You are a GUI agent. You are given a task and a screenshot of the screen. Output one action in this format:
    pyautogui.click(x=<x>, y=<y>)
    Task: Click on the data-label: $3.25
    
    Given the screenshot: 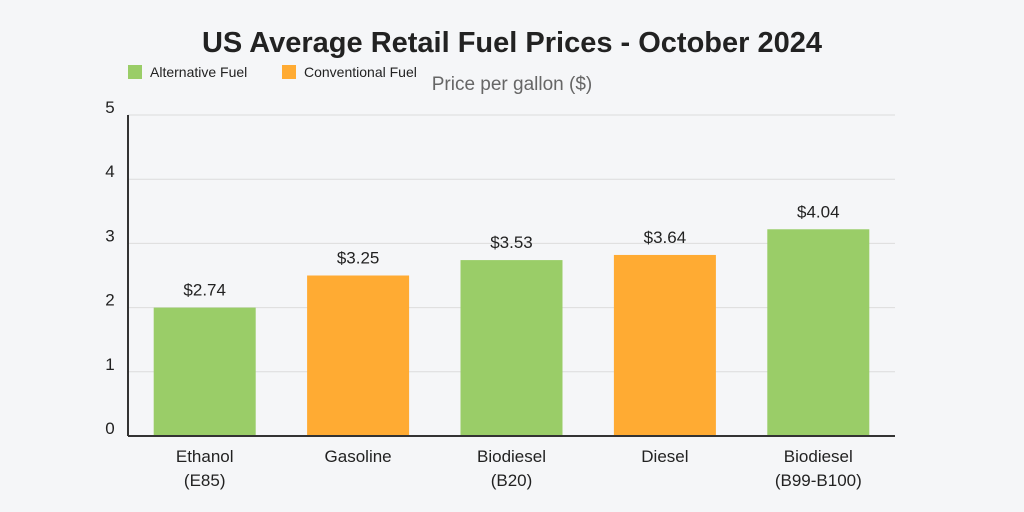 What is the action you would take?
    pyautogui.click(x=358, y=258)
    